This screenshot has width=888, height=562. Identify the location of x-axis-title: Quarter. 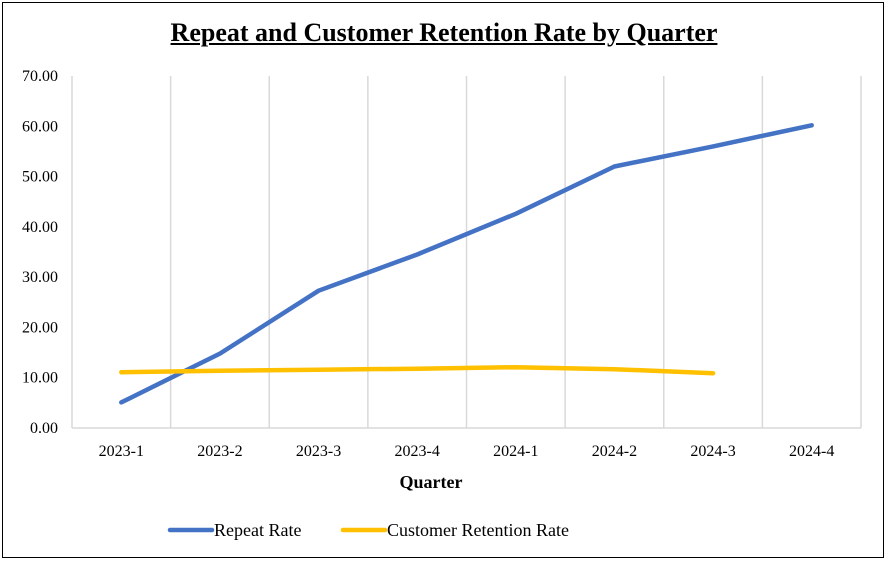
(431, 482).